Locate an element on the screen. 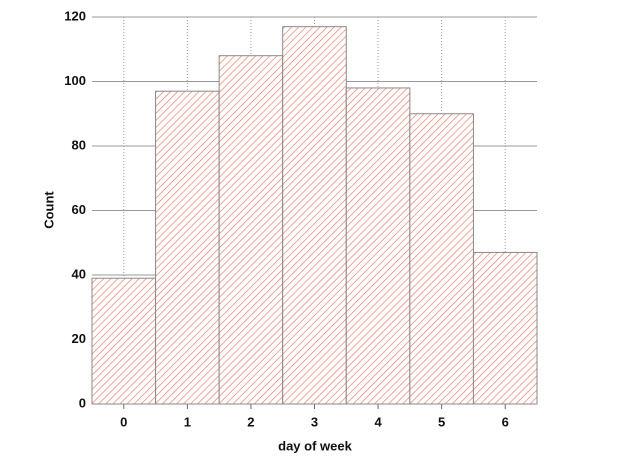  x-tick-label: 0 is located at coordinates (123, 421).